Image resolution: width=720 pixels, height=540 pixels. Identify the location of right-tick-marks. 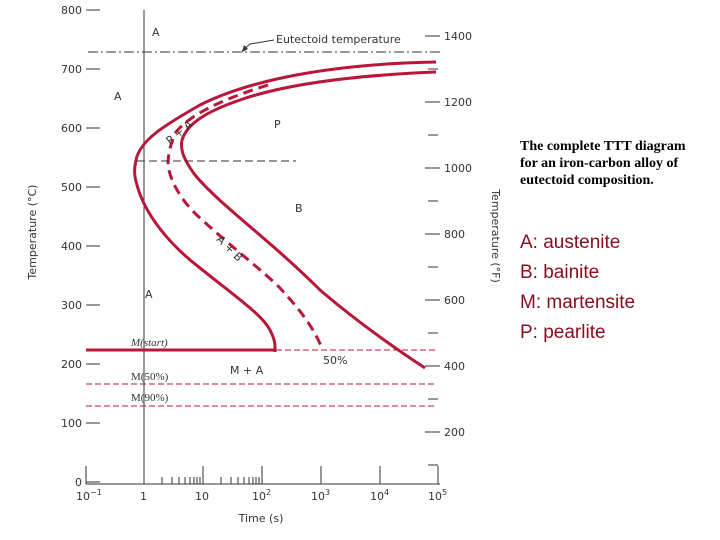
(432, 250).